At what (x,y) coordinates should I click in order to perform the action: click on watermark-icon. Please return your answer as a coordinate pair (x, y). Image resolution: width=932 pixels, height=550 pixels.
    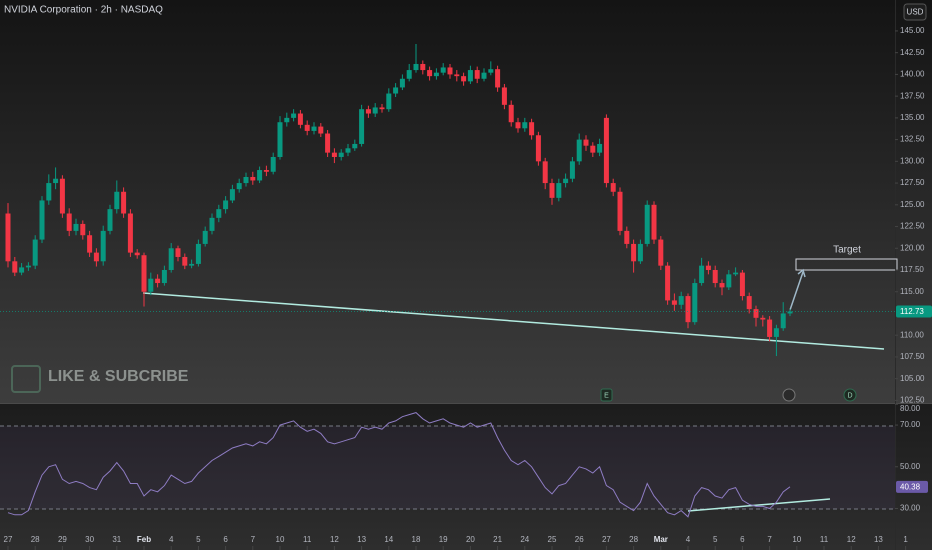
    Looking at the image, I should click on (26, 379).